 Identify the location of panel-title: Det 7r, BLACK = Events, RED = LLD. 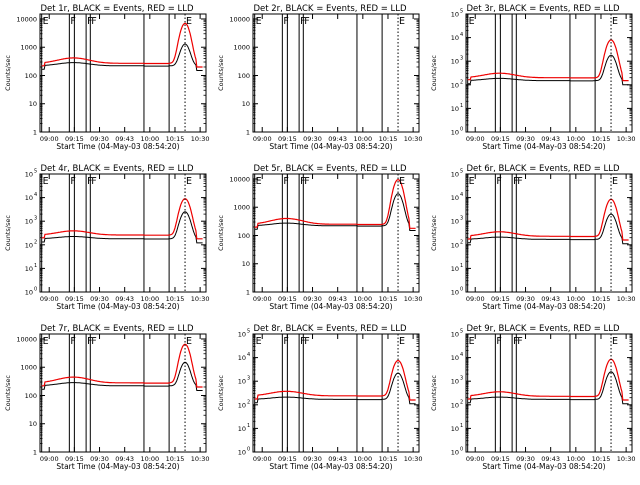
(117, 329).